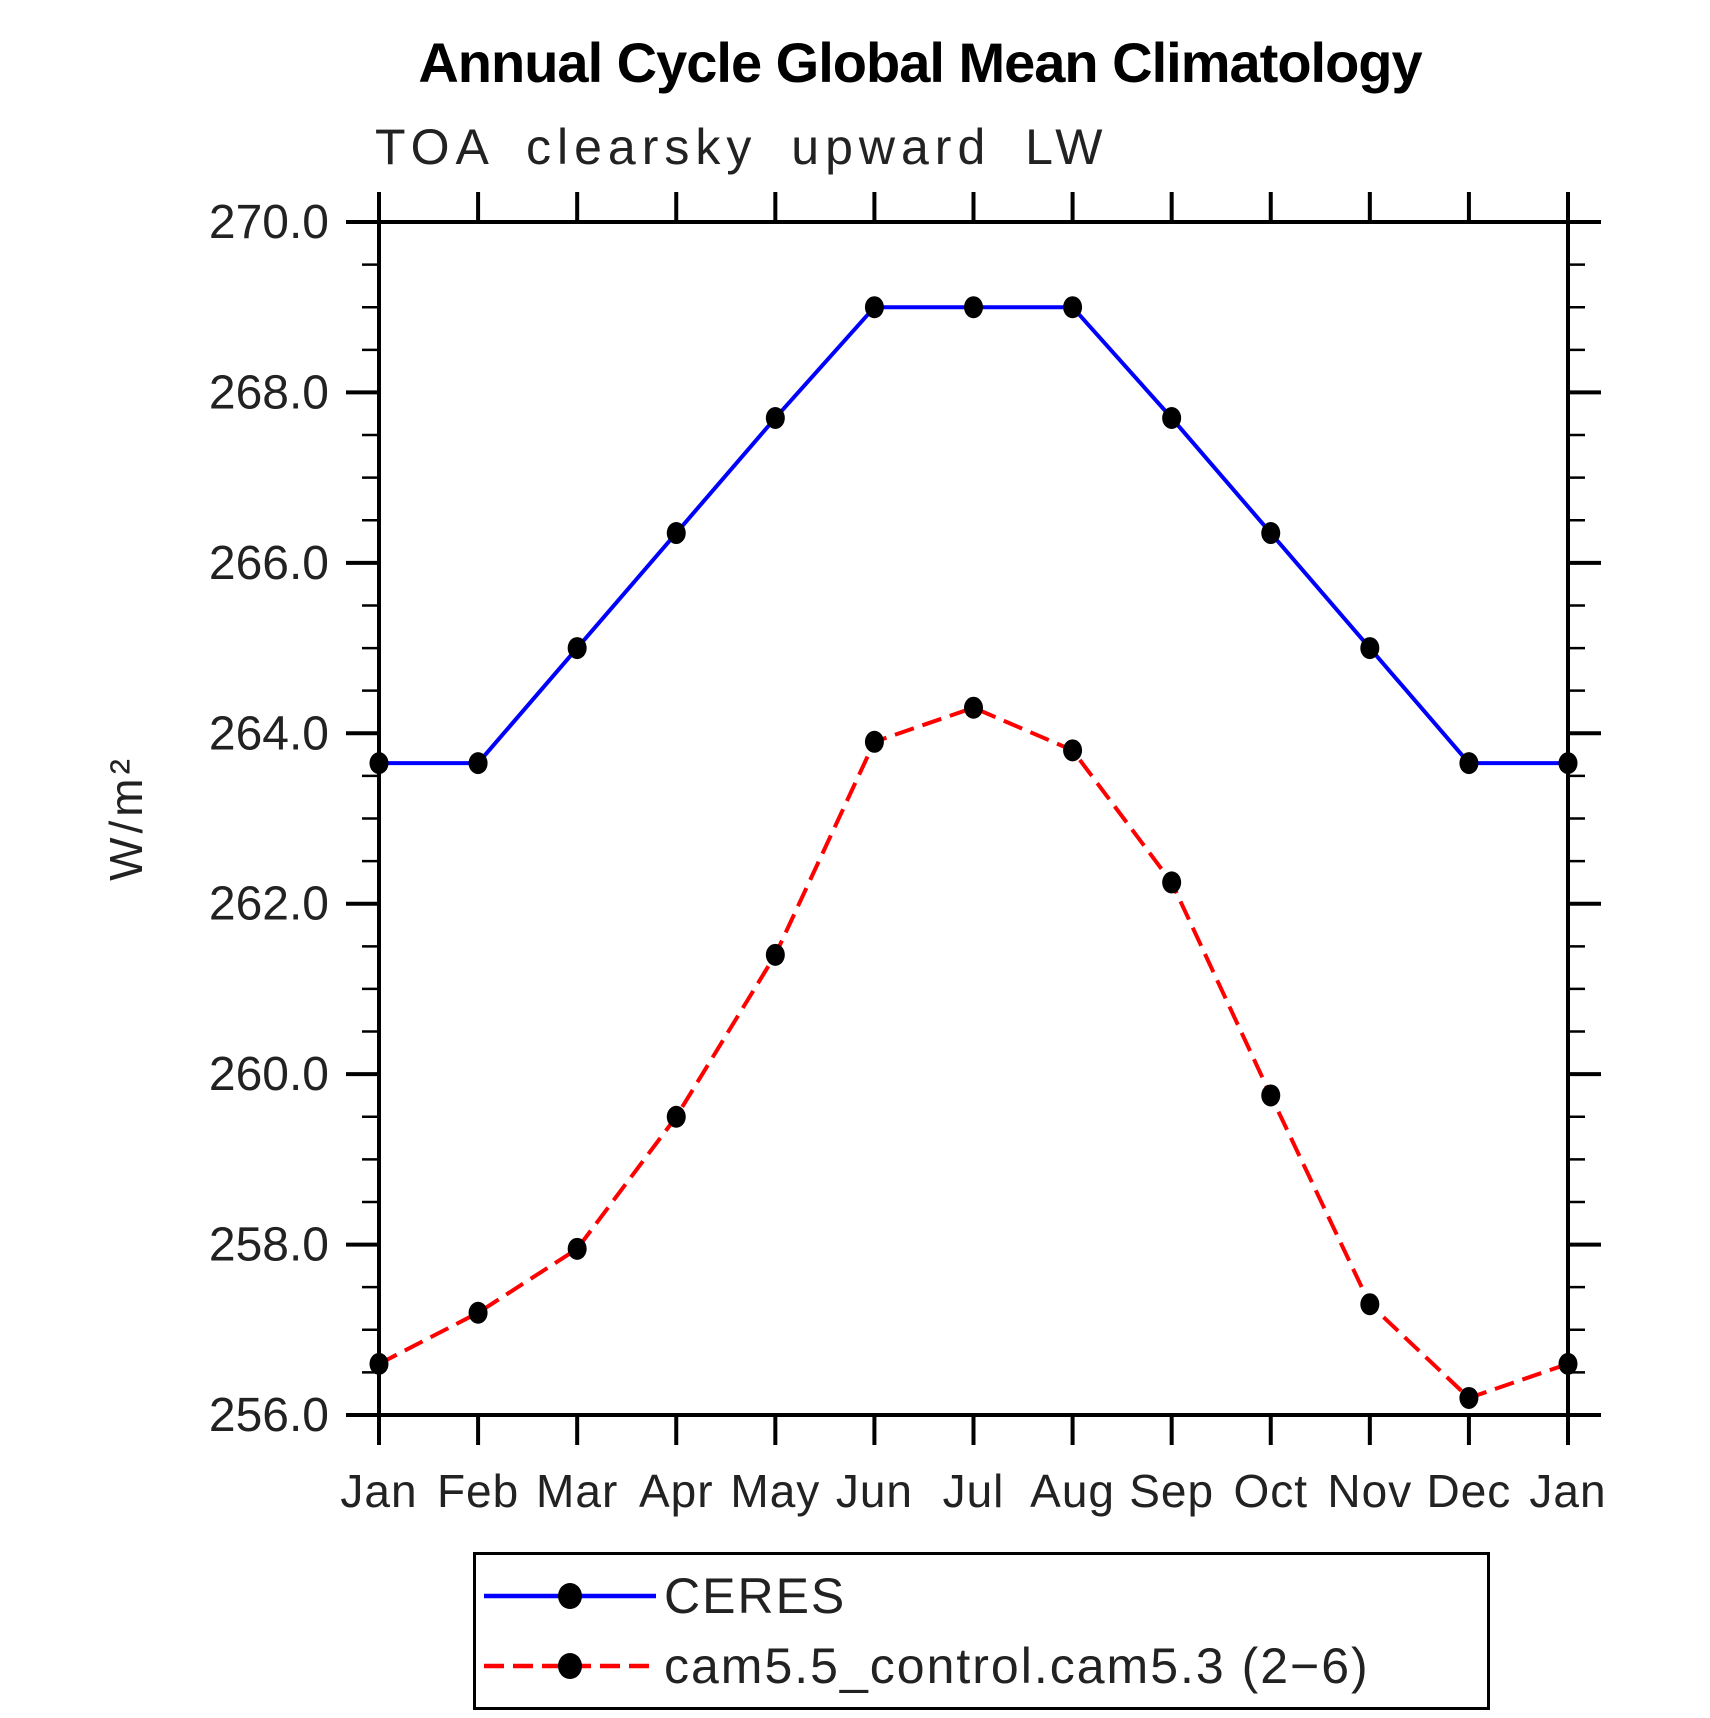 This screenshot has height=1718, width=1710. I want to click on y-tick-label: 262.0, so click(269, 904).